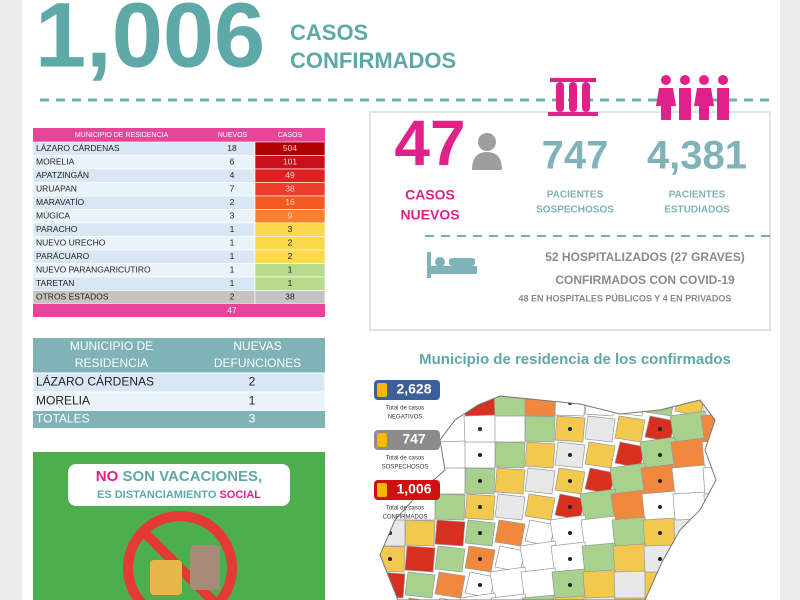 The height and width of the screenshot is (600, 800). Describe the element at coordinates (60, 202) in the screenshot. I see `municipality: MARAVATÍO` at that location.